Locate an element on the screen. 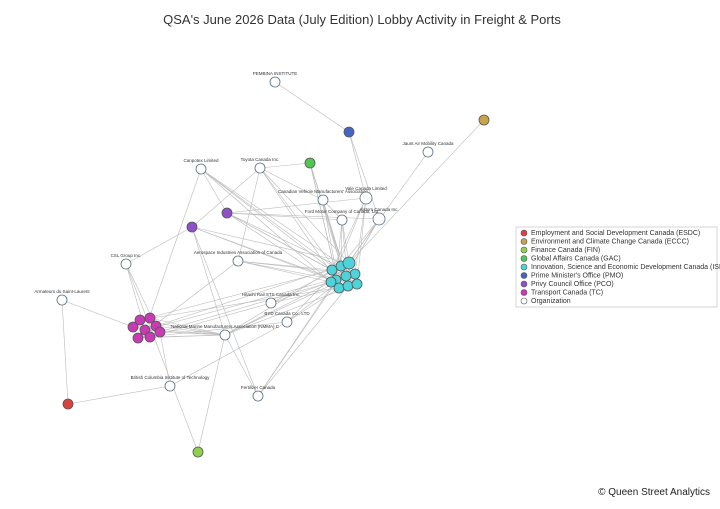  node-label: CSL Group Inc. is located at coordinates (126, 255).